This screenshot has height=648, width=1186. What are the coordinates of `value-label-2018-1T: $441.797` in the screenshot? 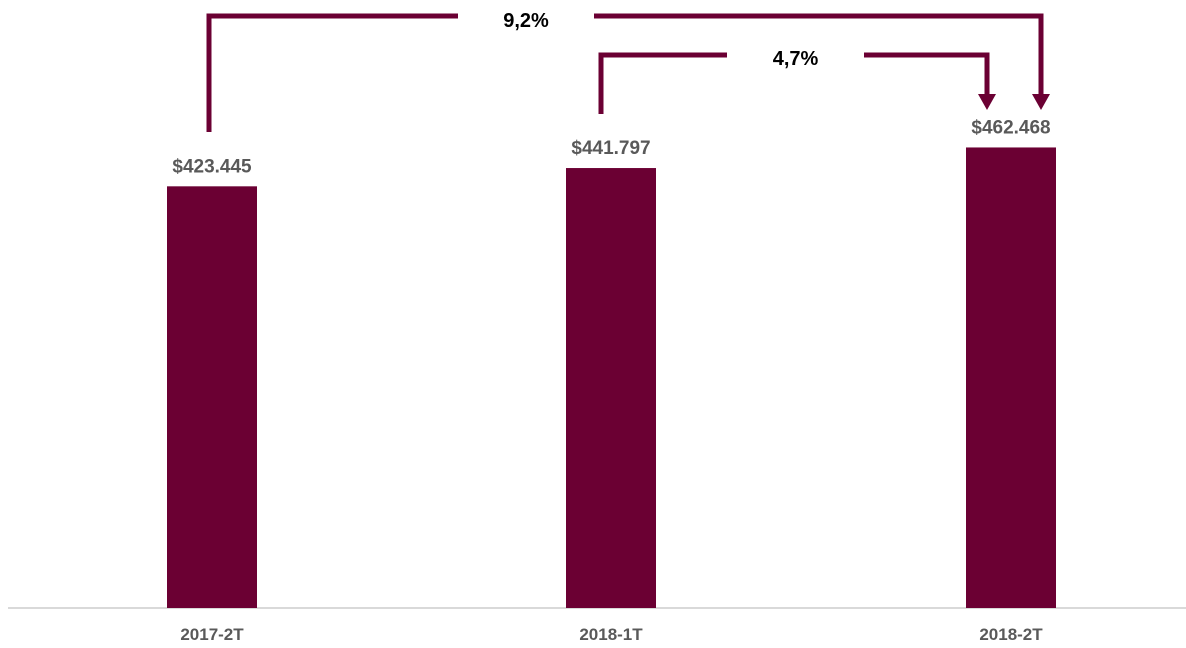 It's located at (610, 148).